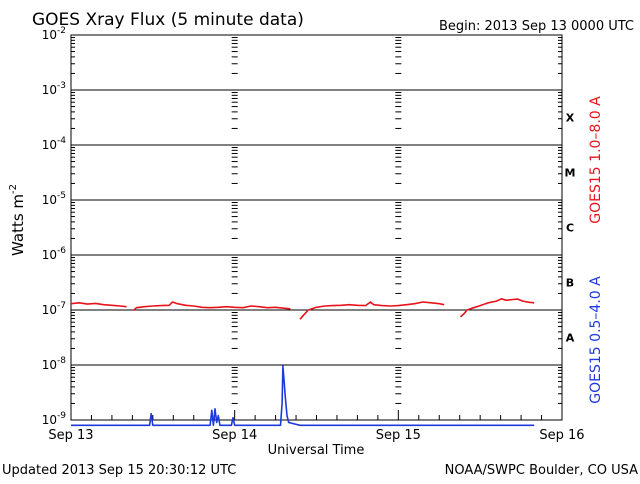 This screenshot has height=484, width=640. What do you see at coordinates (570, 283) in the screenshot?
I see `flare-class-label: B` at bounding box center [570, 283].